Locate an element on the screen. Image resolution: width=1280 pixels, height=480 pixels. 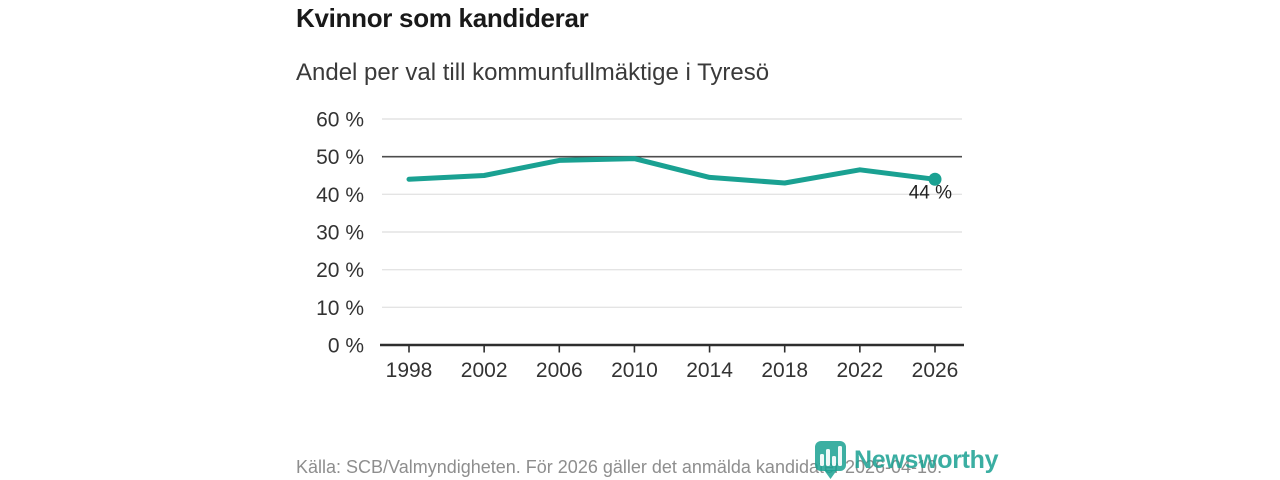
y-axis-label: 0 % is located at coordinates (346, 346).